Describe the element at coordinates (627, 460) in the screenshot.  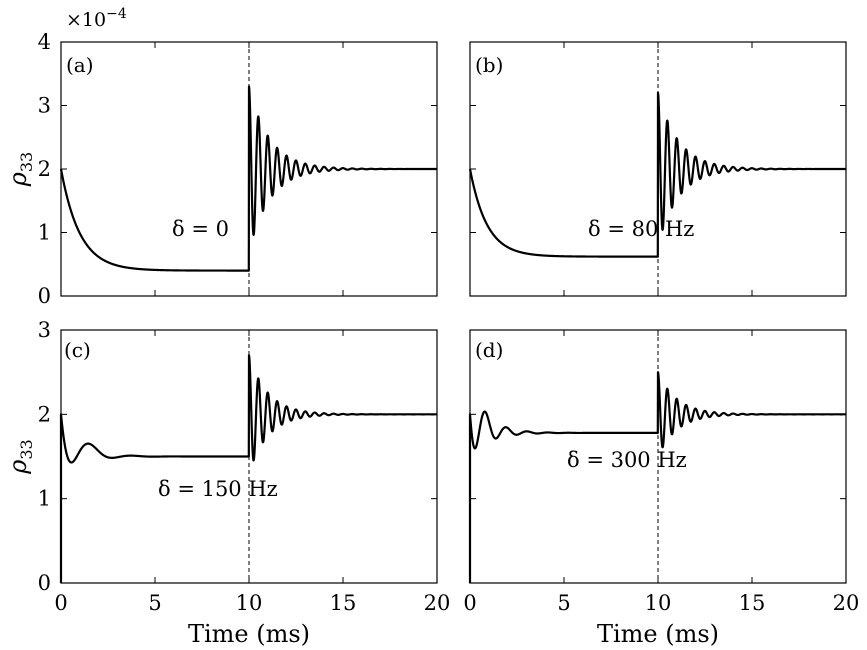
I see `detuning-annotation: δ = 300 Hz` at that location.